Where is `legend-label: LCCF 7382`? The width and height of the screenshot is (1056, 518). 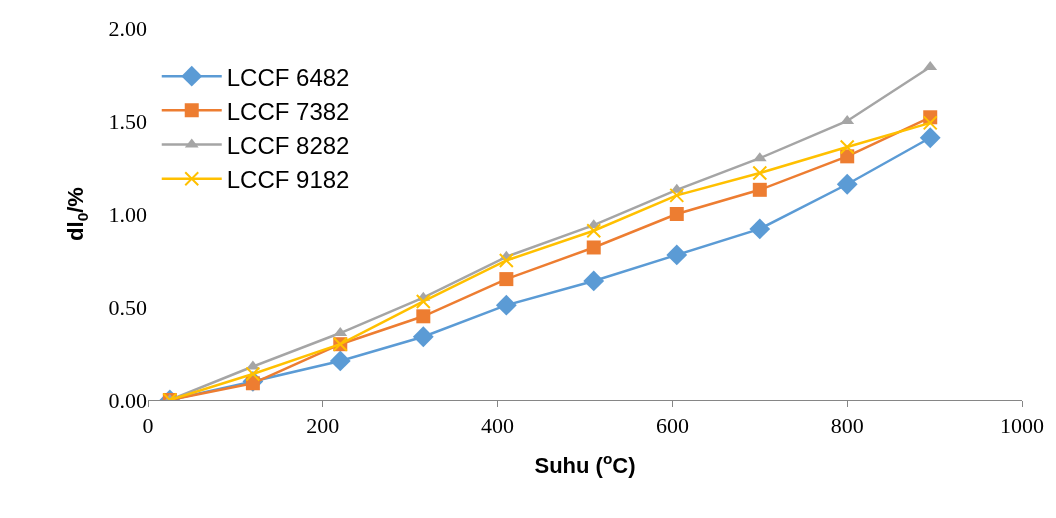 legend-label: LCCF 7382 is located at coordinates (288, 111).